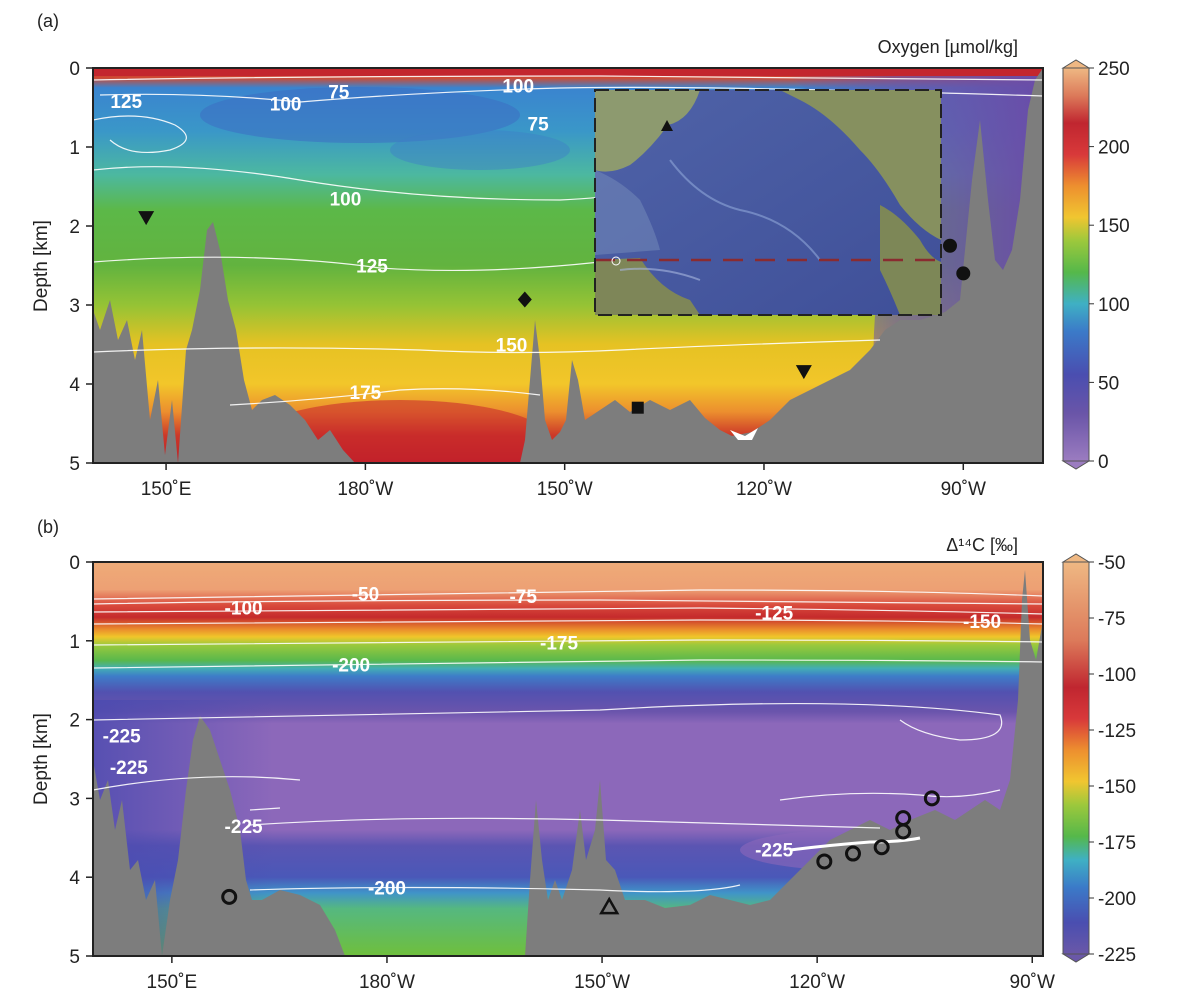 This screenshot has width=1186, height=1007. What do you see at coordinates (244, 609) in the screenshot?
I see `contour-label: -100` at bounding box center [244, 609].